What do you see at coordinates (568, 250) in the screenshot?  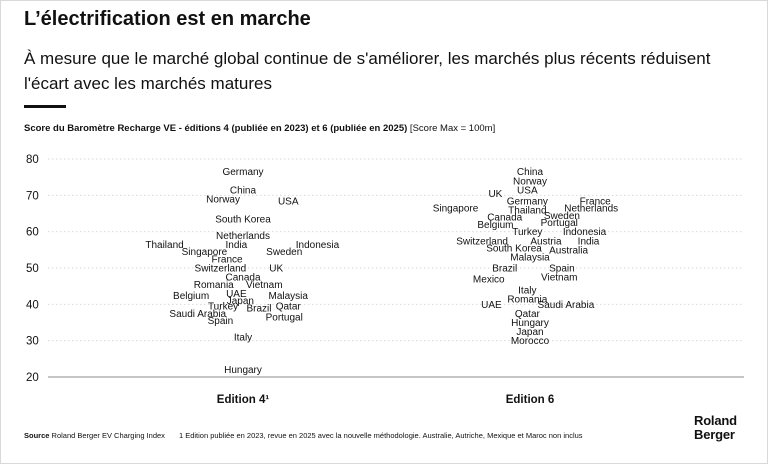 I see `data-point-label: Australia` at bounding box center [568, 250].